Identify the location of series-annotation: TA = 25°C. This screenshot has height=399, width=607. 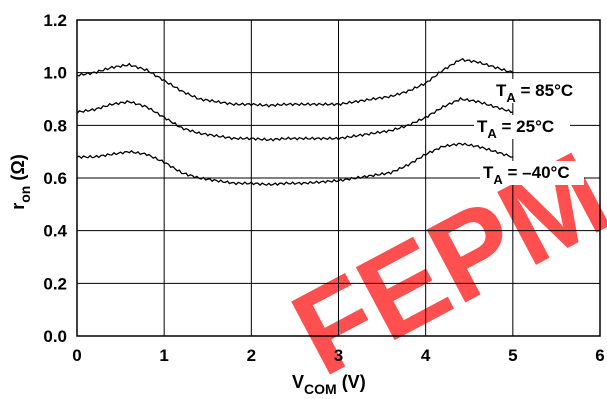
(522, 128).